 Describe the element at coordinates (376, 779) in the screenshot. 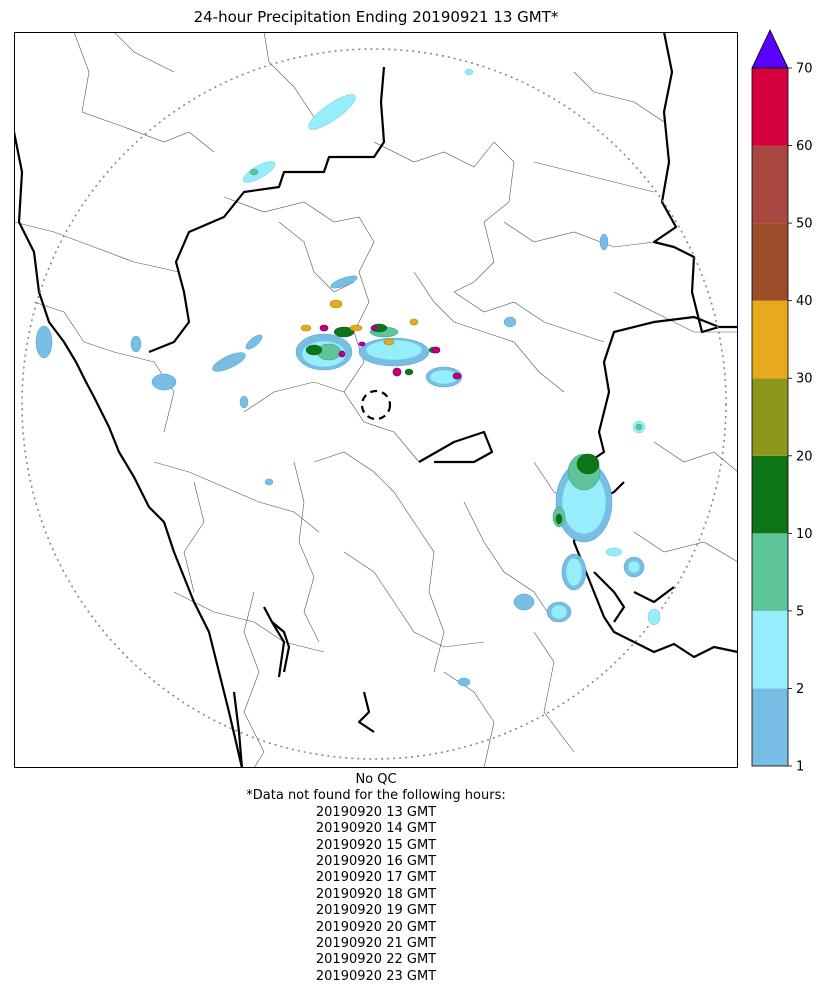

I see `qc-note: No QC` at that location.